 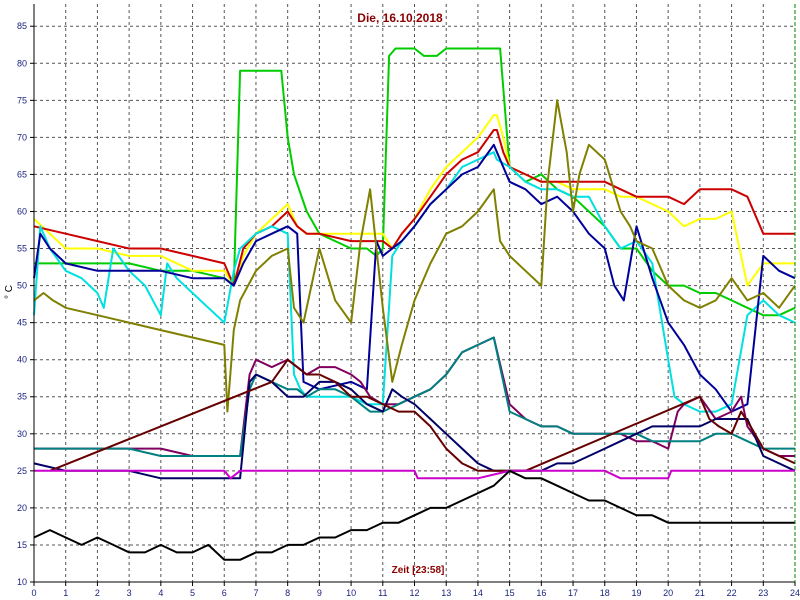 What do you see at coordinates (22, 63) in the screenshot?
I see `y-tick-label: 80` at bounding box center [22, 63].